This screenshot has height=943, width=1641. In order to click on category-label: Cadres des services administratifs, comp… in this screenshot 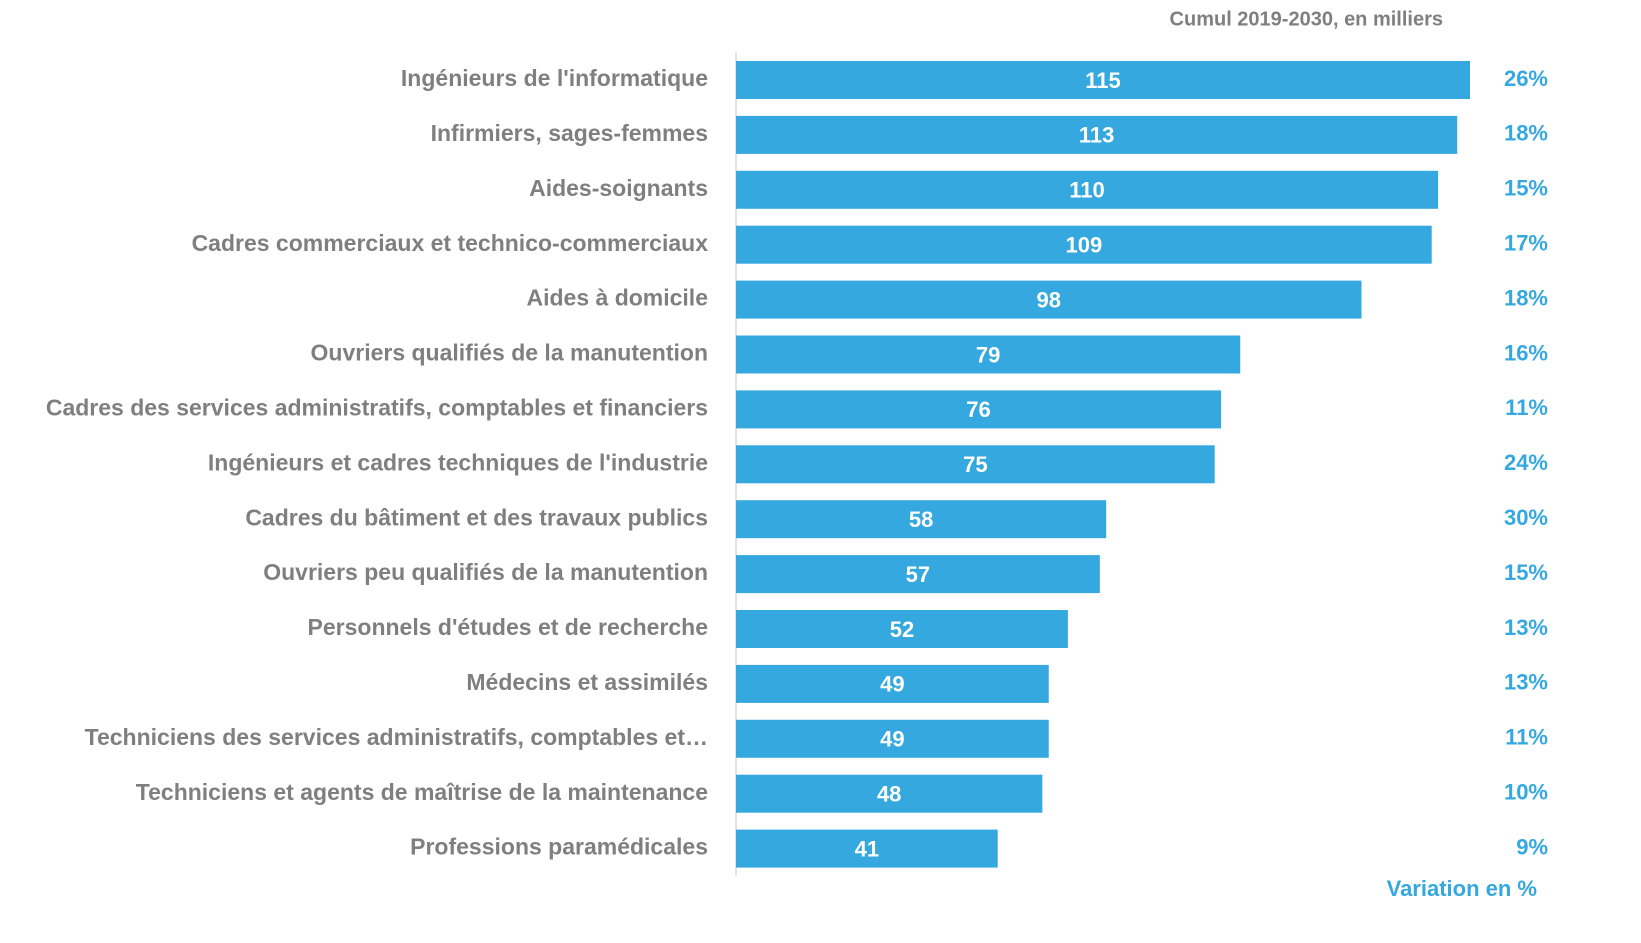, I will do `click(377, 407)`.